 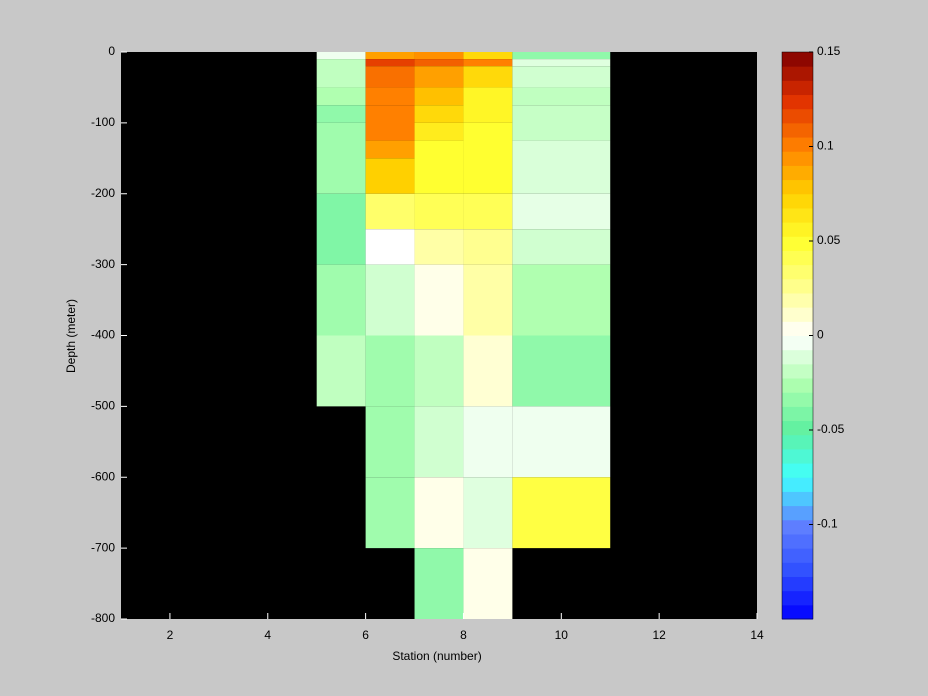 What do you see at coordinates (103, 618) in the screenshot?
I see `y-tick-label: -800` at bounding box center [103, 618].